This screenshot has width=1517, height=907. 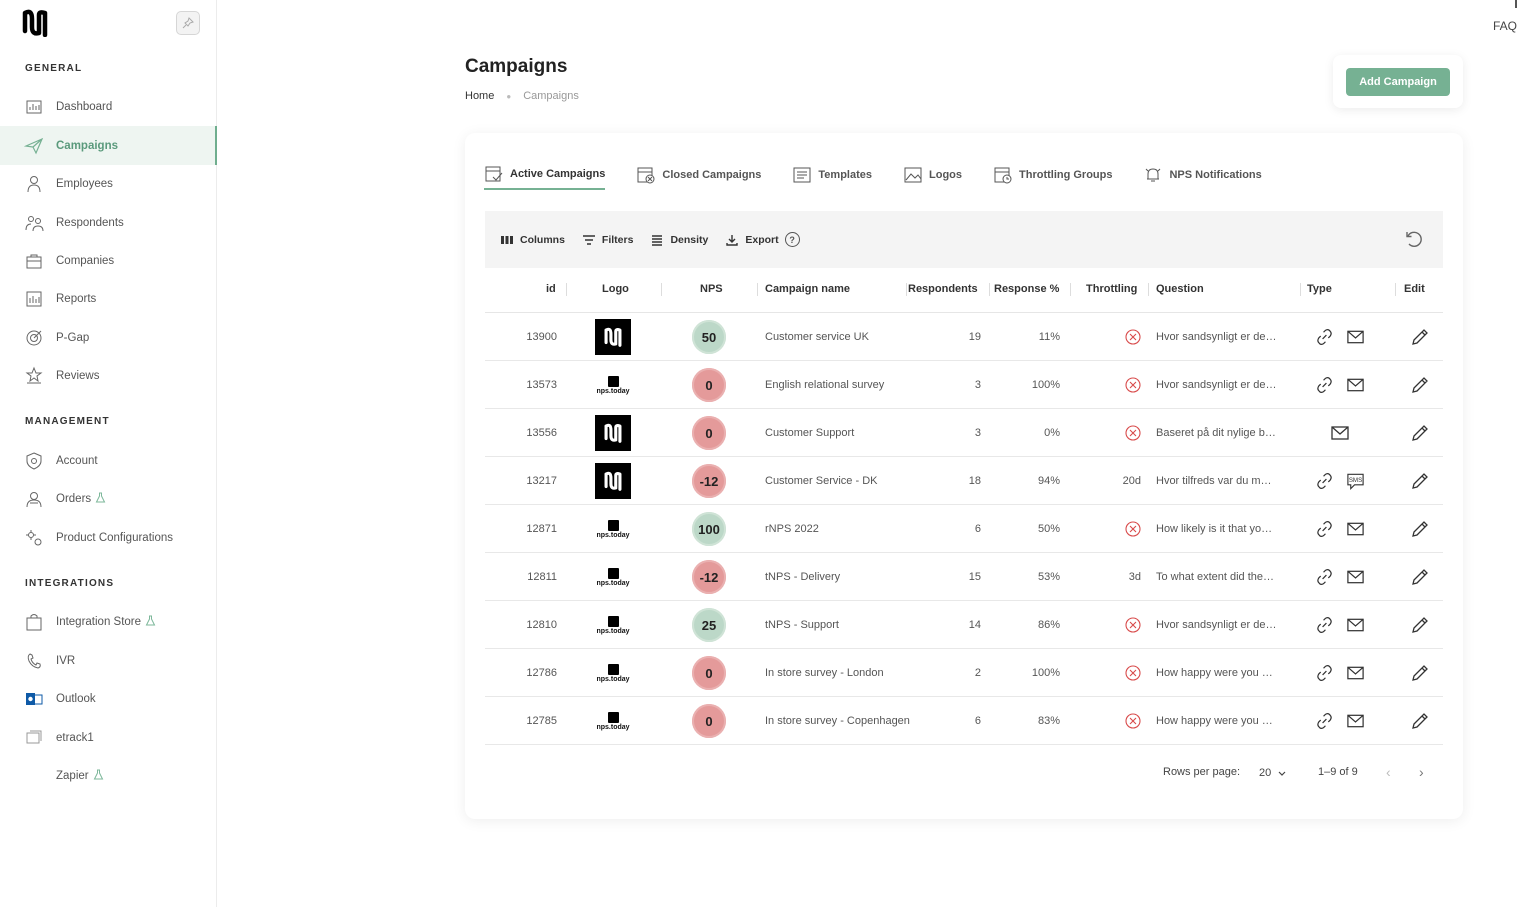 What do you see at coordinates (613, 673) in the screenshot?
I see `npstoday-logo: nps.today` at bounding box center [613, 673].